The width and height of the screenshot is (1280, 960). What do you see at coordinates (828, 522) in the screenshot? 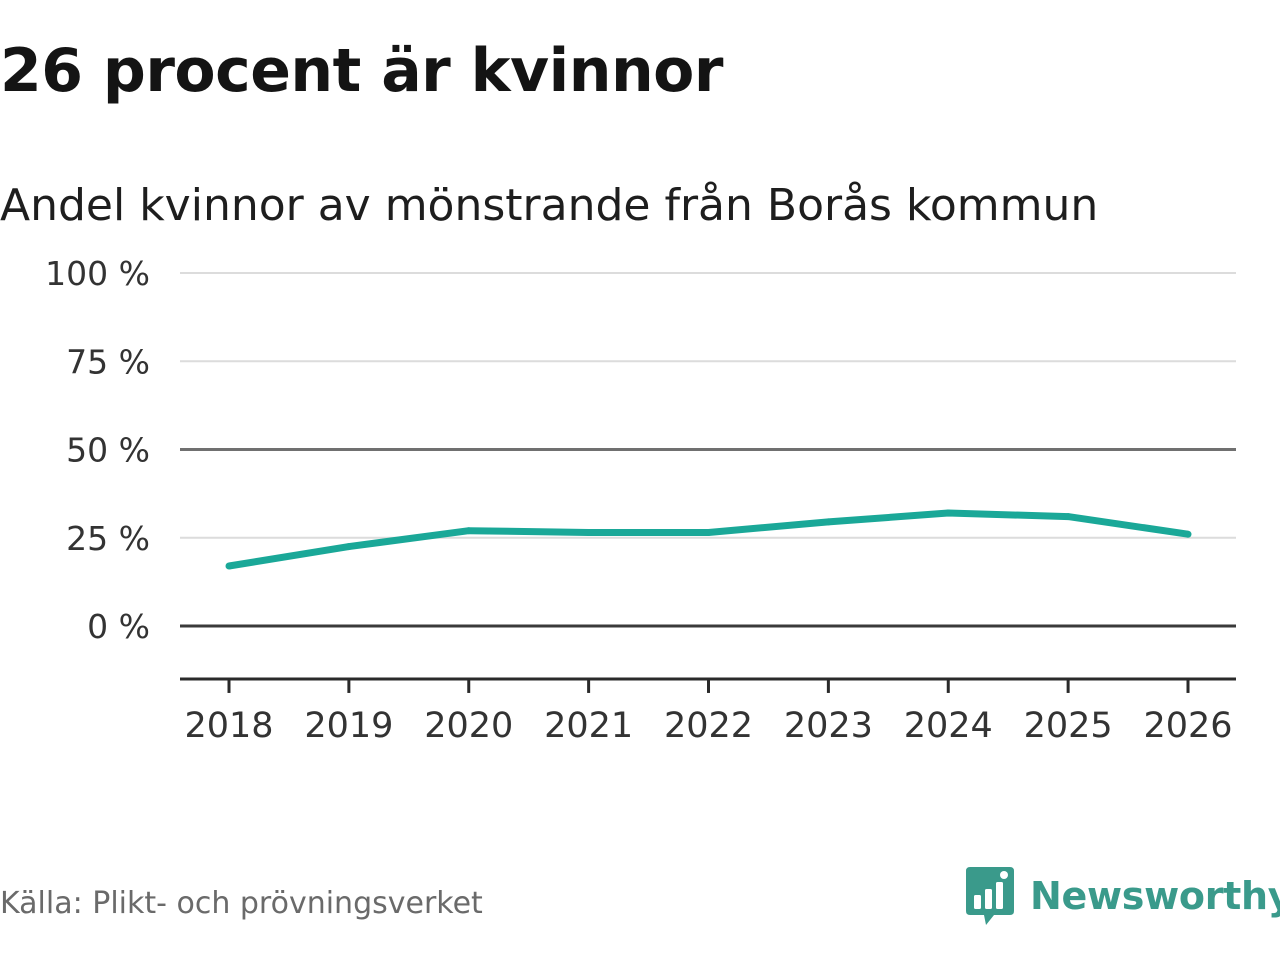
I see `data-point-2023` at bounding box center [828, 522].